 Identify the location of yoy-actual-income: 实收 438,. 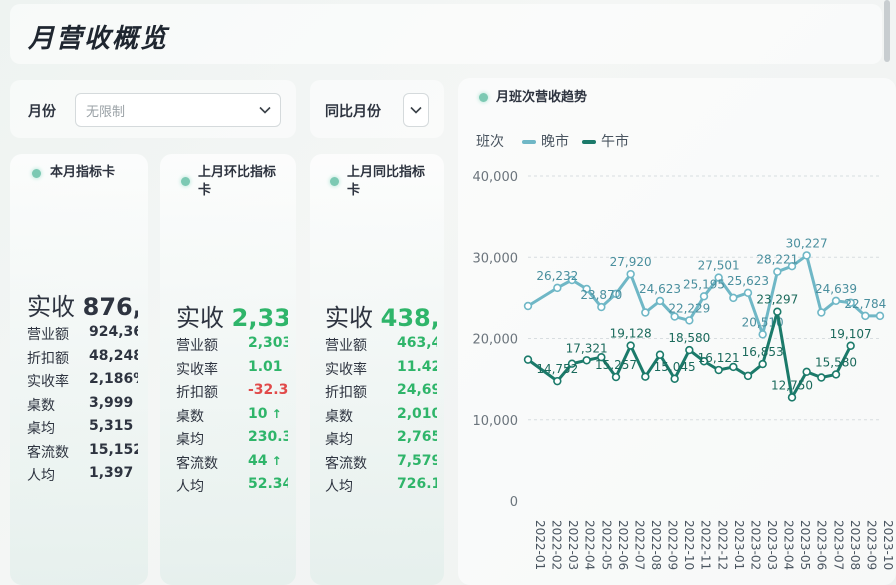
(381, 315).